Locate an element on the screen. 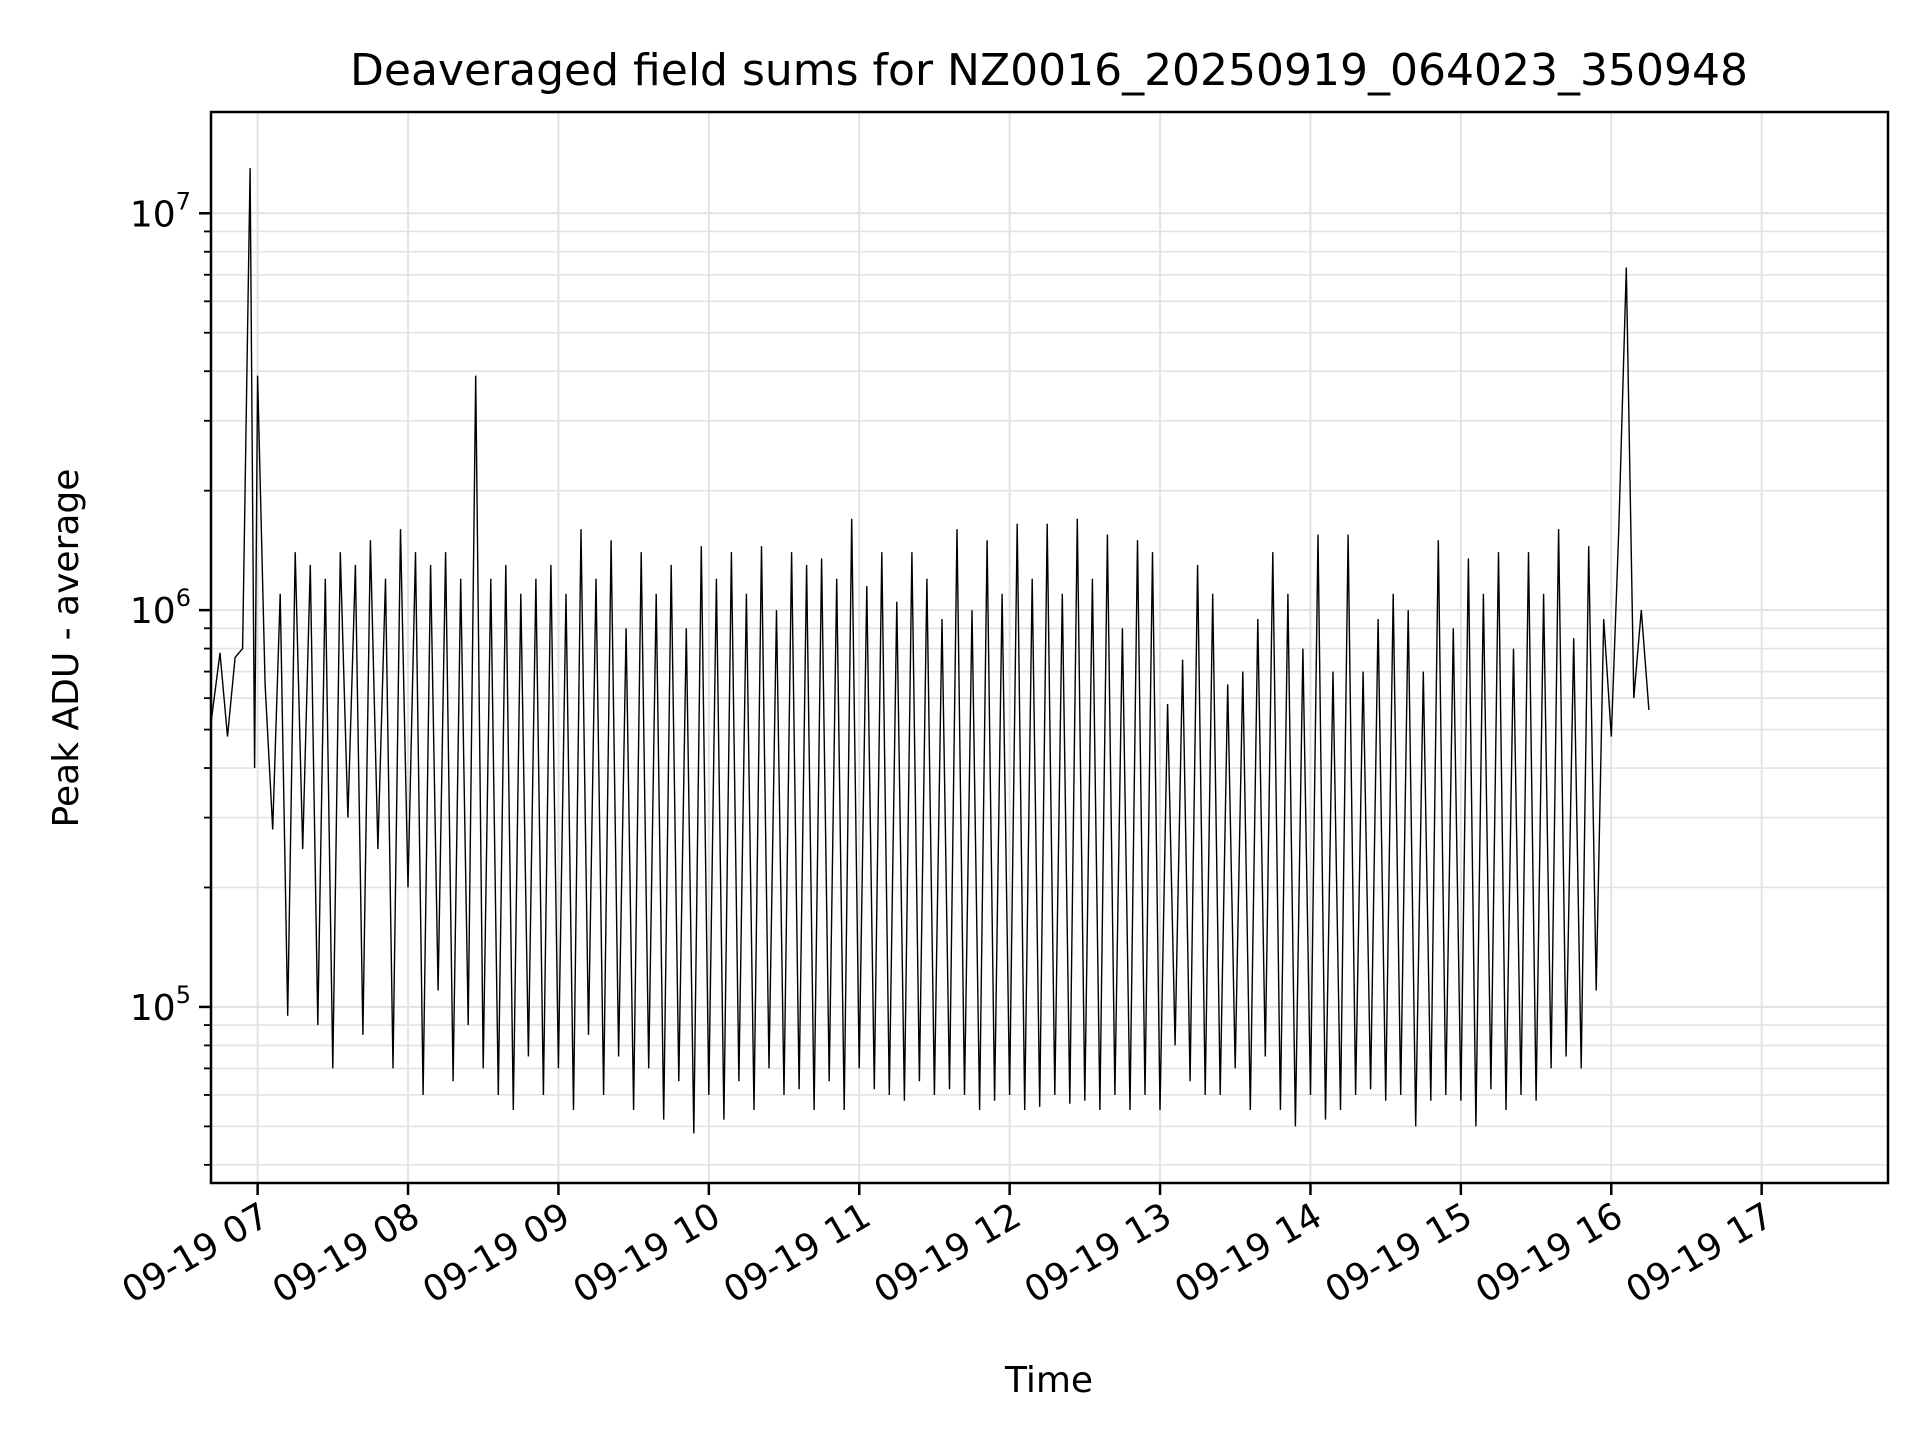 Image resolution: width=1920 pixels, height=1444 pixels. y-tick-exponent: 6 is located at coordinates (183, 598).